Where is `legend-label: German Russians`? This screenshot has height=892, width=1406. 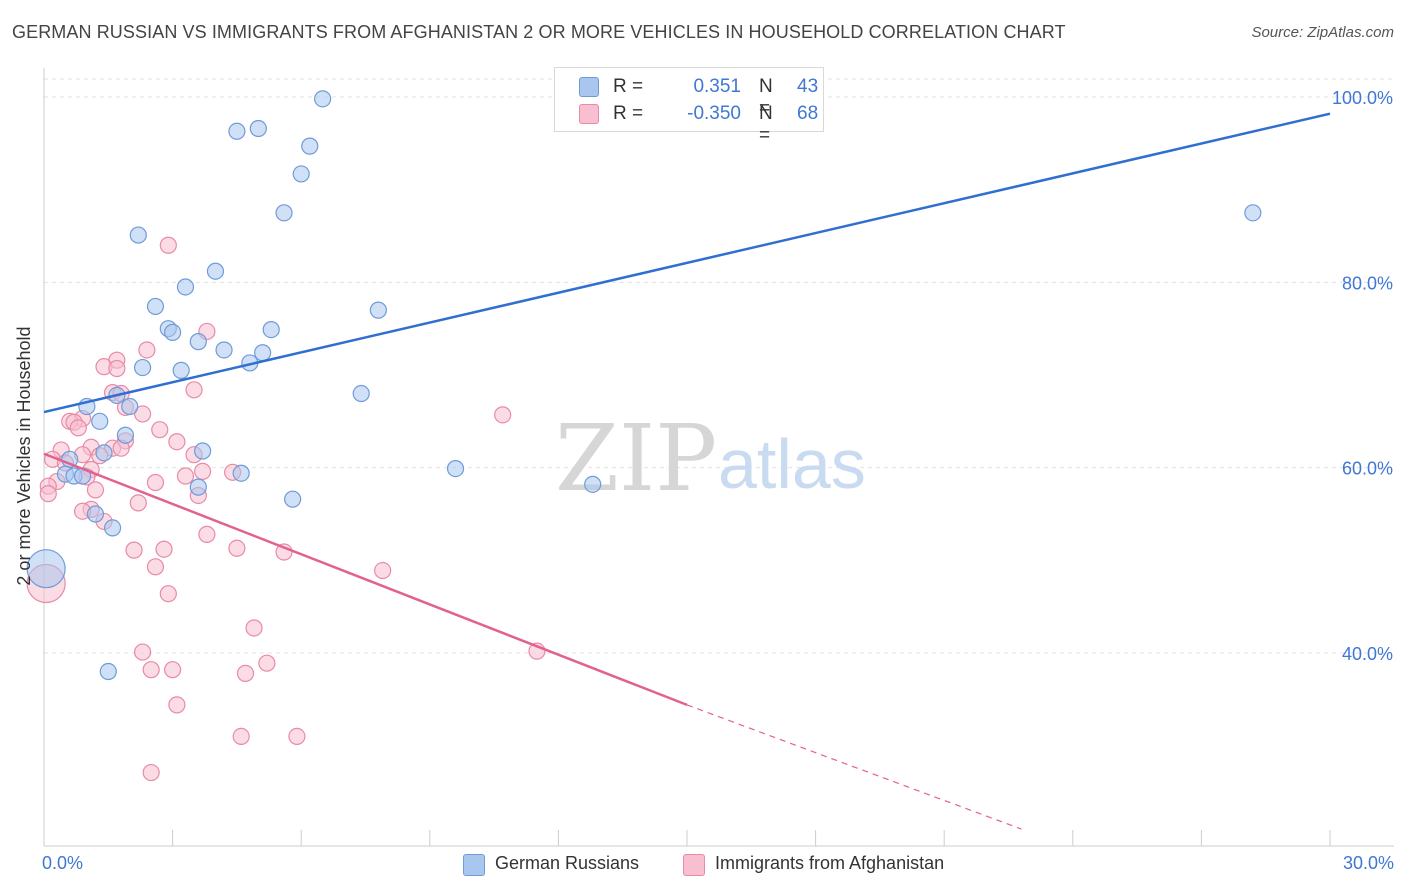 legend-label: German Russians is located at coordinates (567, 863).